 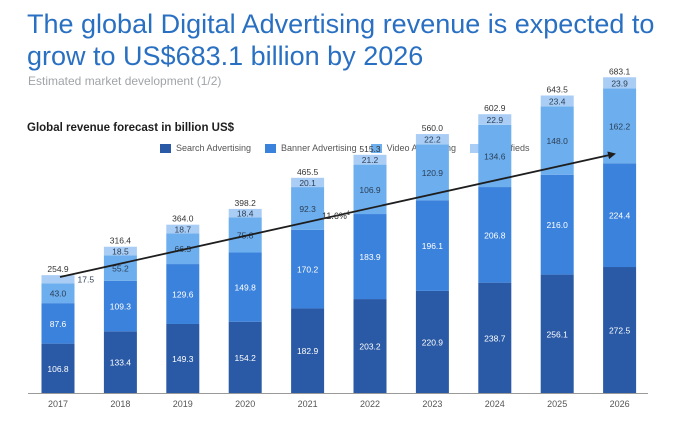 What do you see at coordinates (307, 209) in the screenshot?
I see `data-label: 92.3` at bounding box center [307, 209].